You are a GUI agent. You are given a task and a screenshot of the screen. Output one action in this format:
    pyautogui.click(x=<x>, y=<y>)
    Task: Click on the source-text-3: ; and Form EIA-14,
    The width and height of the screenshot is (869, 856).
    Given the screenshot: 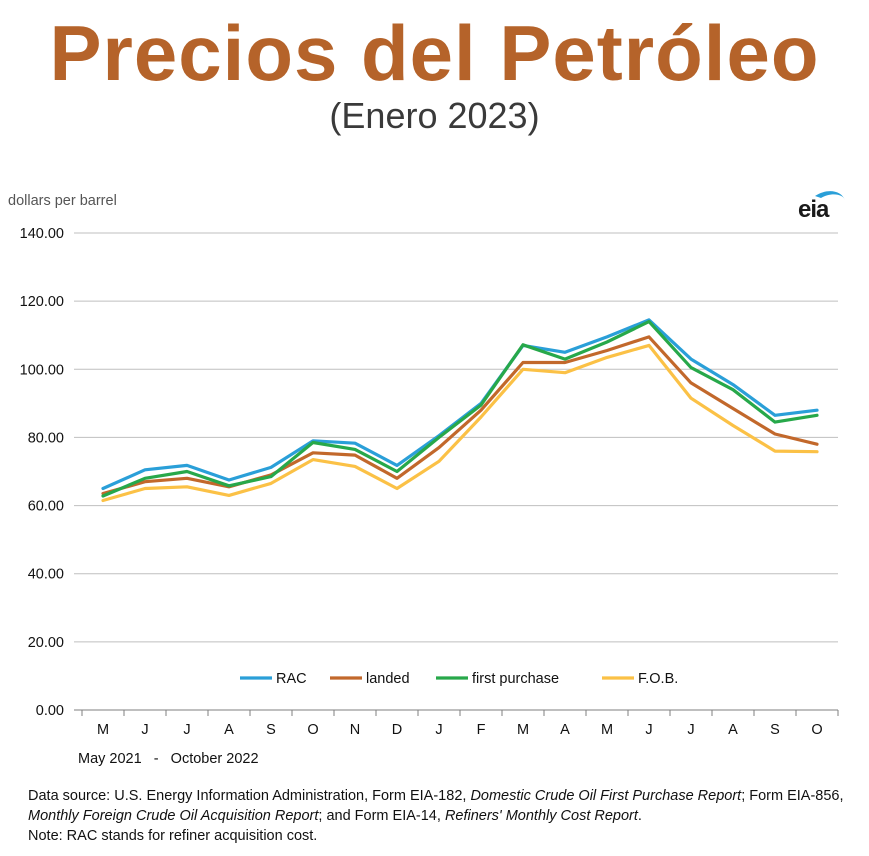 What is the action you would take?
    pyautogui.click(x=381, y=816)
    